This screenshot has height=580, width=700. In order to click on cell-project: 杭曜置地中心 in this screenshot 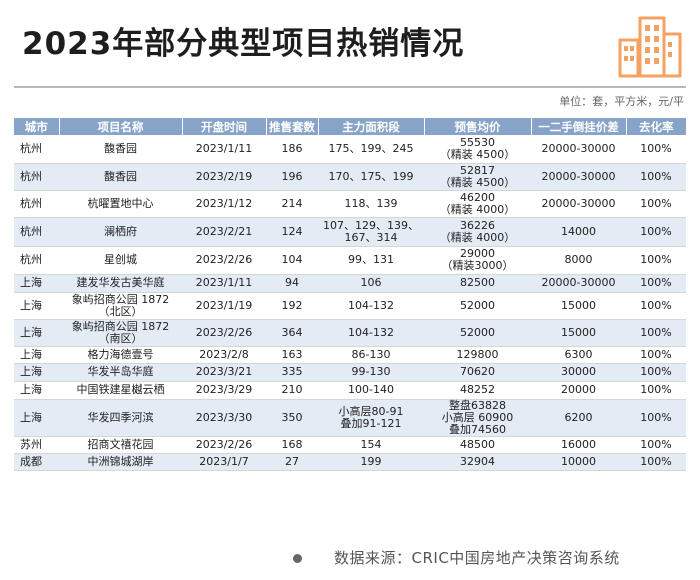, I will do `click(120, 204)`.